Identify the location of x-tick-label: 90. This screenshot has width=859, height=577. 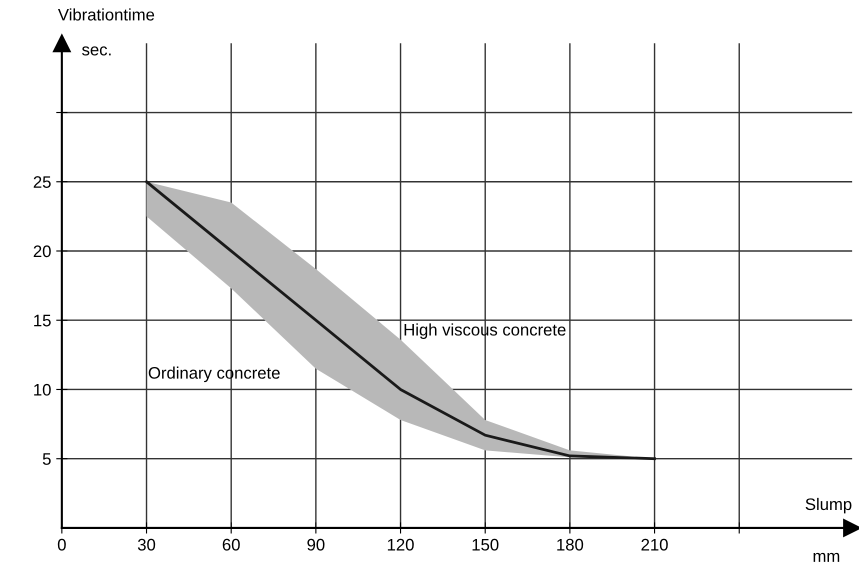
(315, 544).